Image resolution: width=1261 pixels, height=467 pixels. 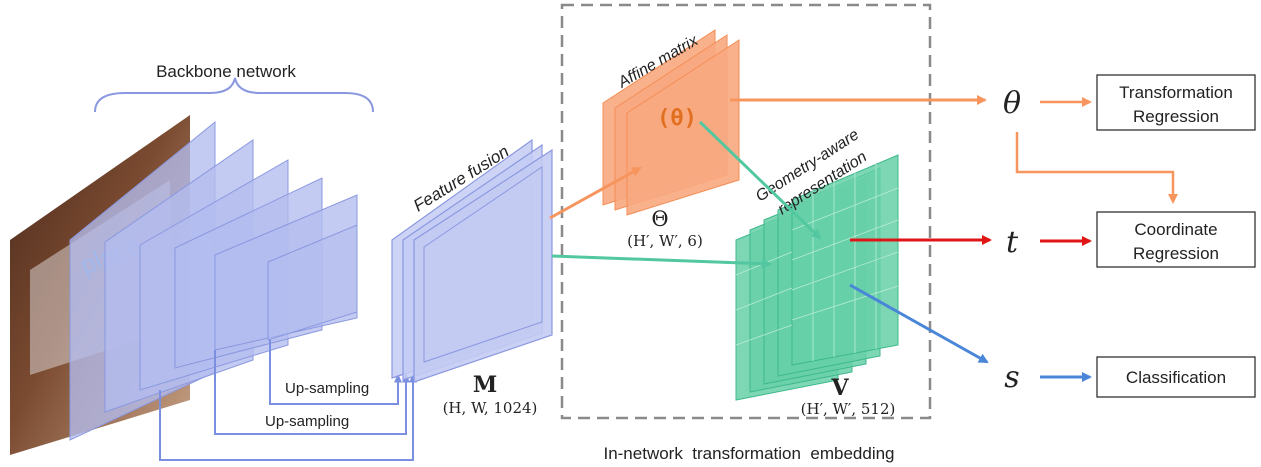 What do you see at coordinates (661, 261) in the screenshot?
I see `arrow-fusion-to-geometry` at bounding box center [661, 261].